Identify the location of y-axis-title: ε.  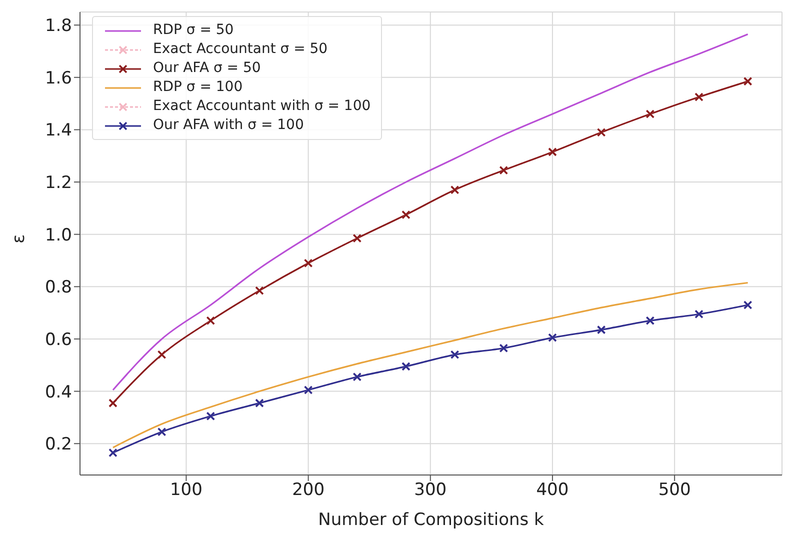
(19, 239).